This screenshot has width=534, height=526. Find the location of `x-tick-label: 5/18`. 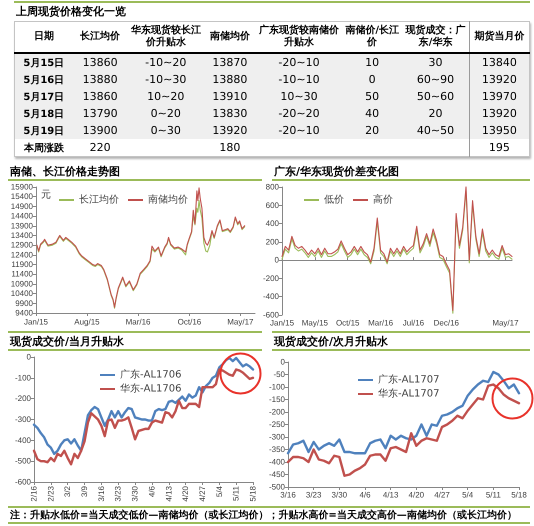

x-tick-label: 5/18 is located at coordinates (519, 495).